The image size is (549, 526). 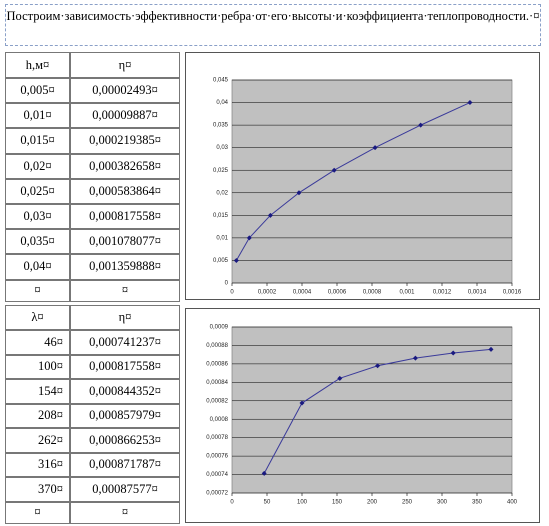 What do you see at coordinates (221, 261) in the screenshot?
I see `y-tick-label: 0,005` at bounding box center [221, 261].